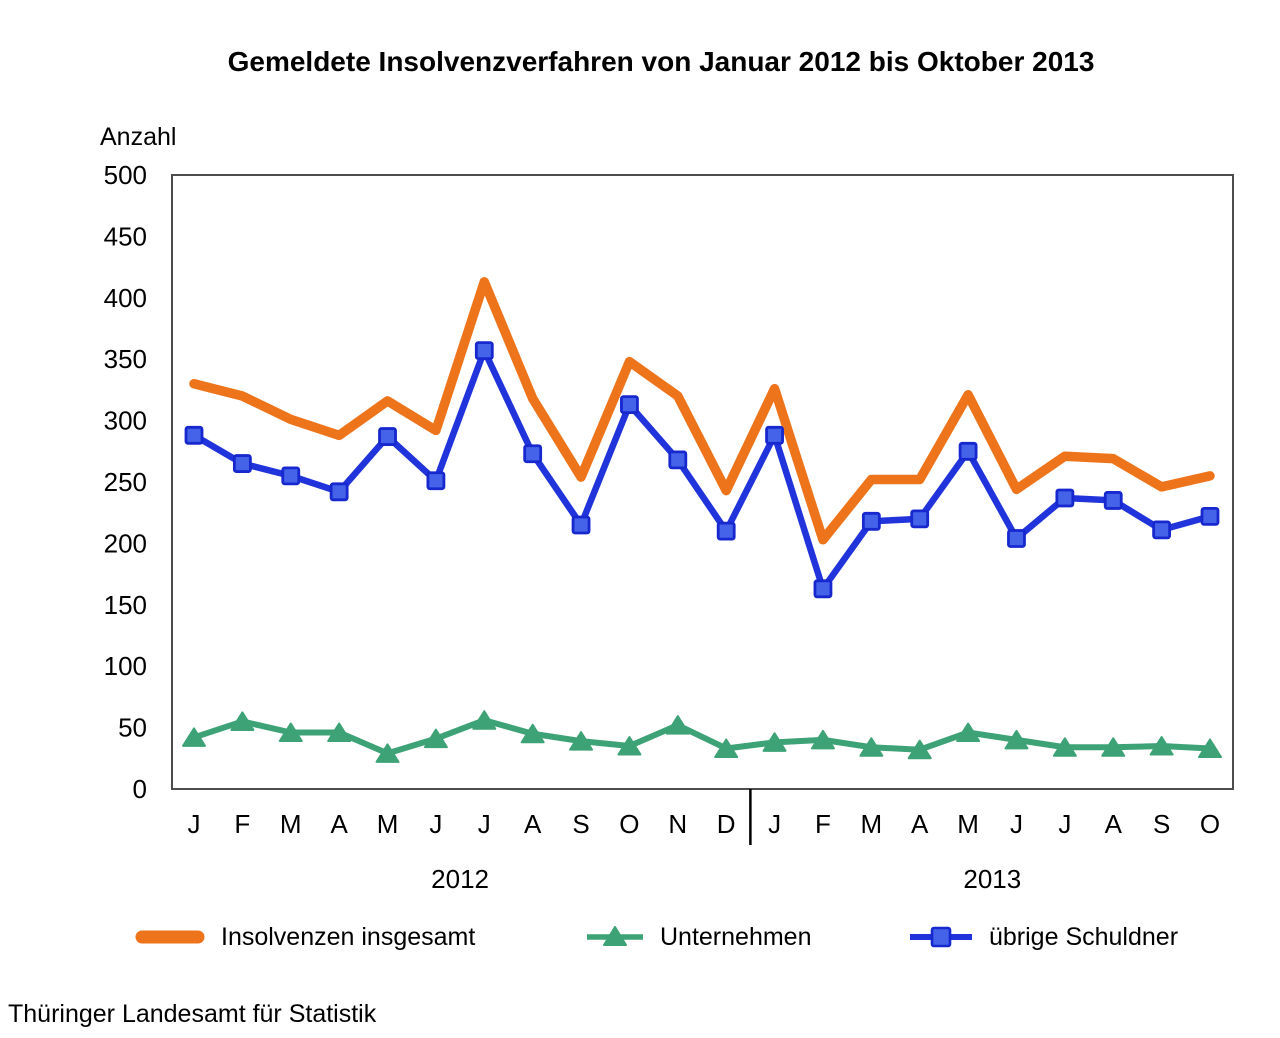 The image size is (1280, 1038). I want to click on legend-item-uebrige-schuldner: übrige Schuldner, so click(1043, 937).